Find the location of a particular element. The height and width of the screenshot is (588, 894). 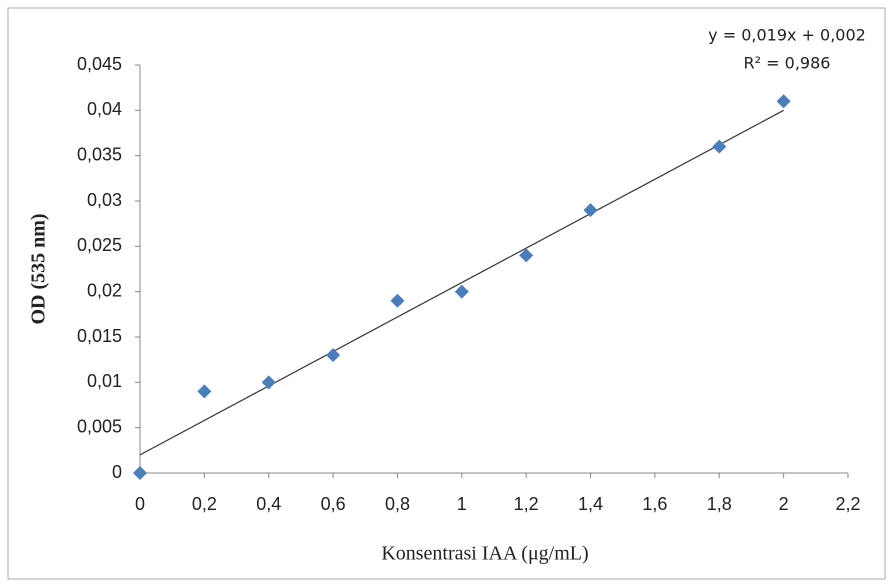

x-tick-label: 1,6 is located at coordinates (654, 504).